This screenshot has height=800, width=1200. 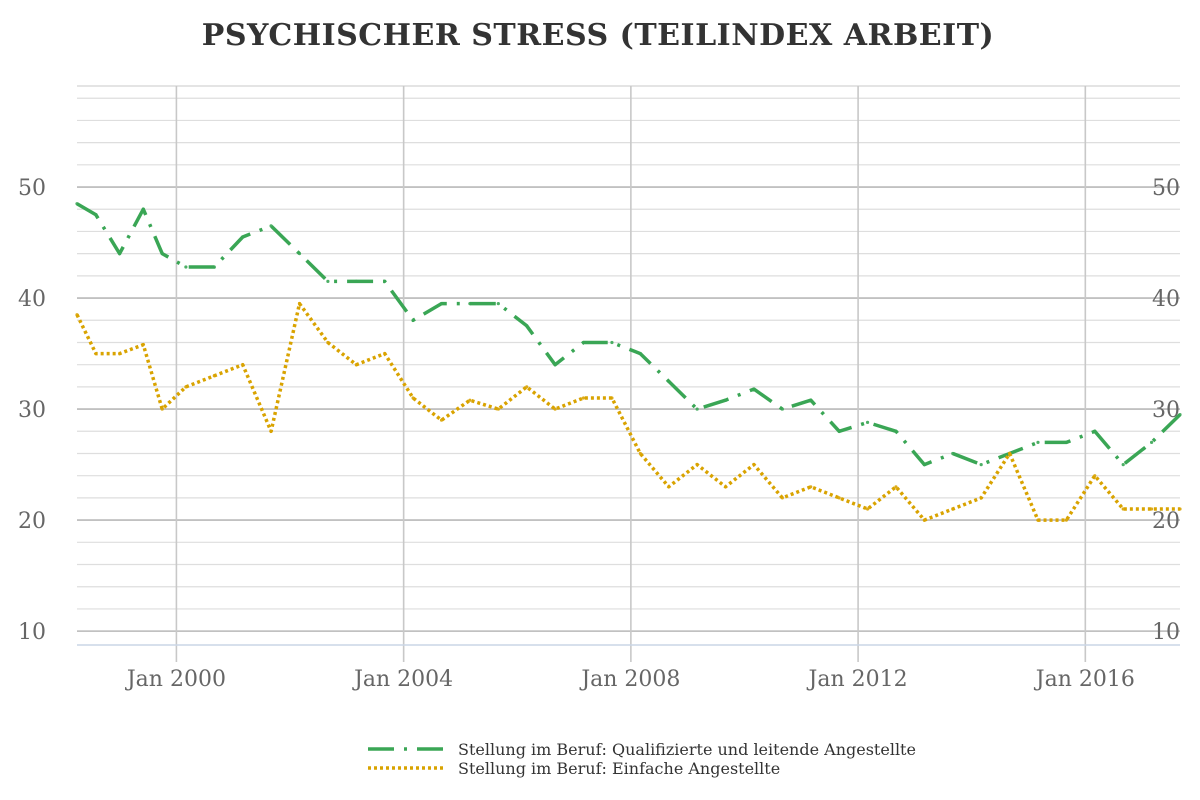 I want to click on y-axis-left: 10 20 30 40 50, so click(x=32, y=410).